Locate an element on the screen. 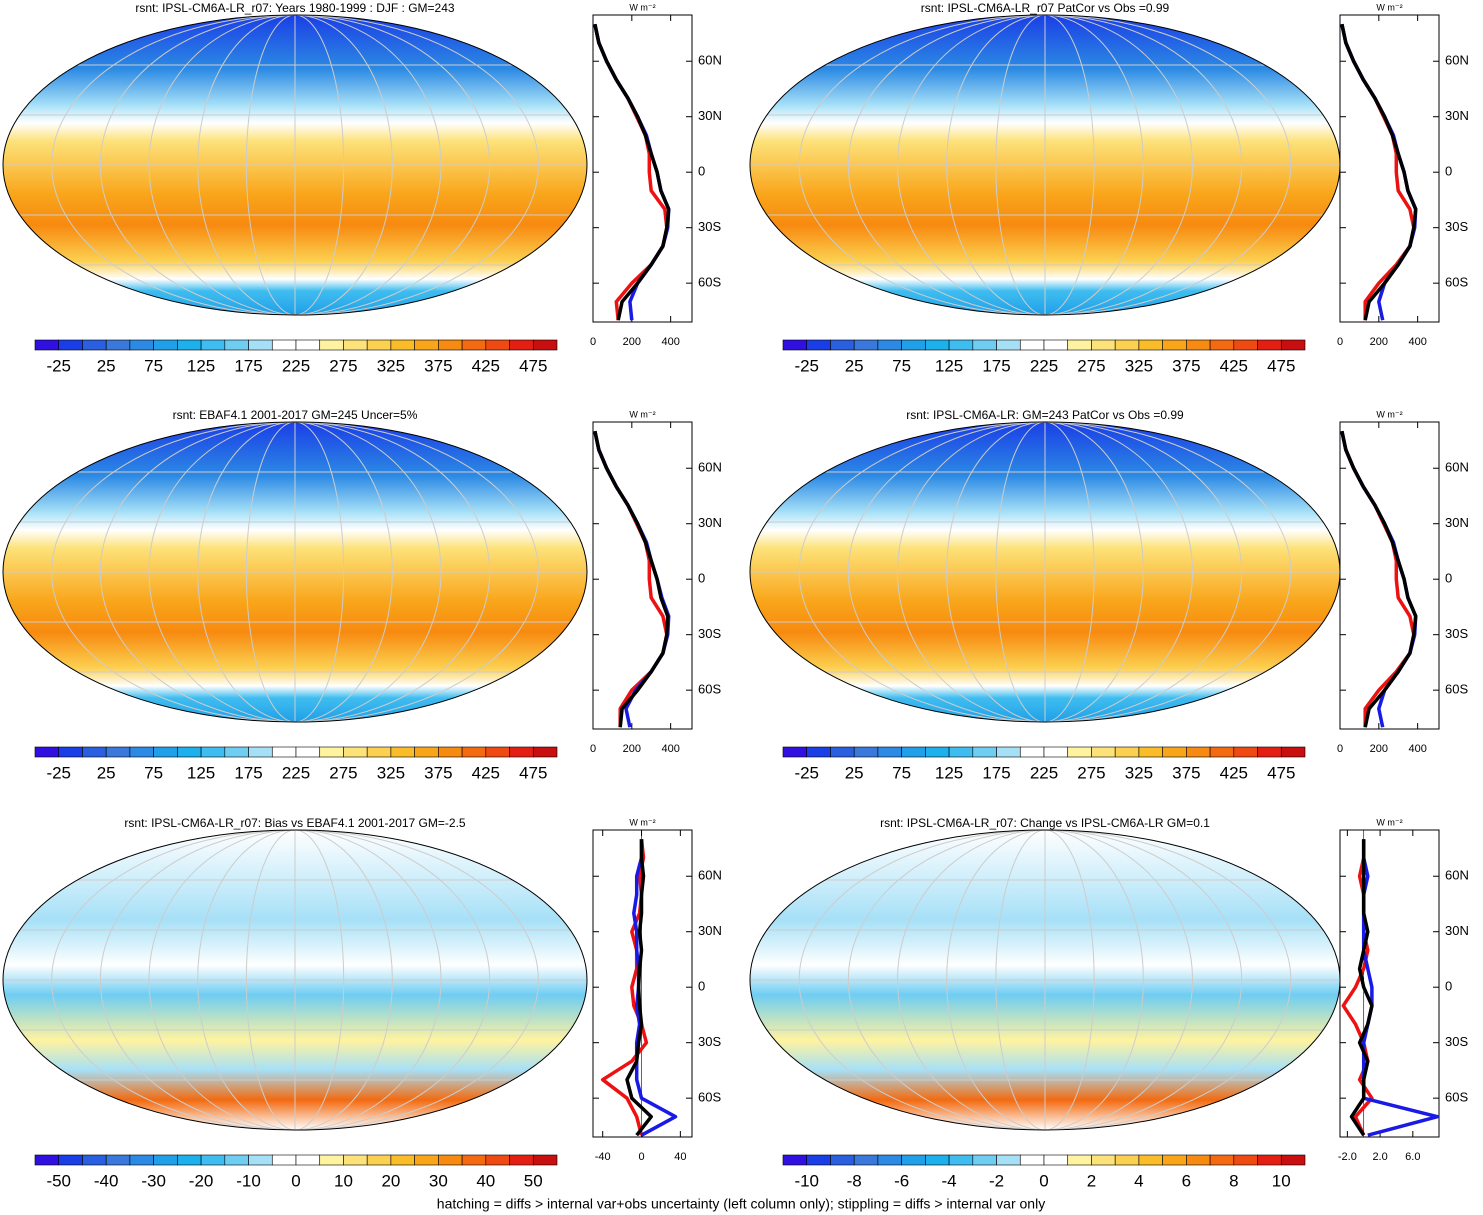 Image resolution: width=1483 pixels, height=1215 pixels. zonal-frame is located at coordinates (1389, 168).